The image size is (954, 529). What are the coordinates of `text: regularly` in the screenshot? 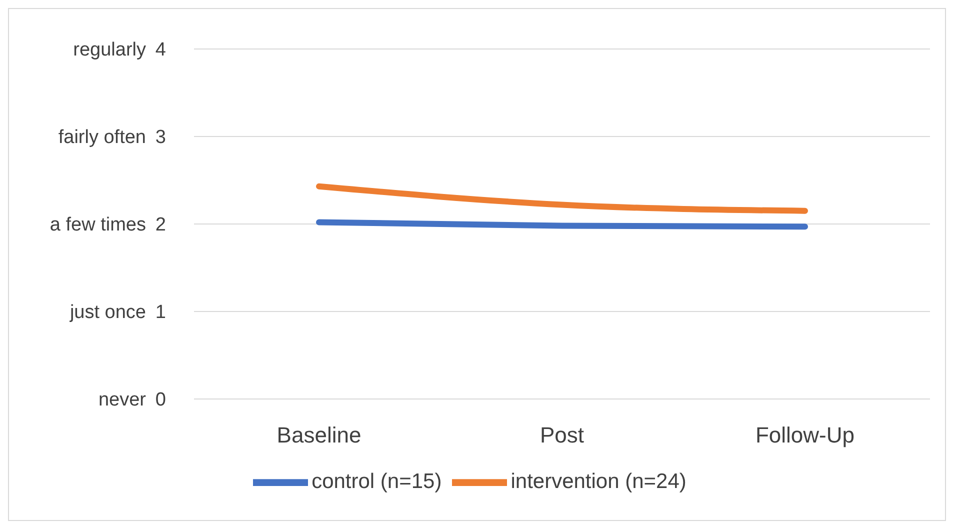 It's located at (109, 50).